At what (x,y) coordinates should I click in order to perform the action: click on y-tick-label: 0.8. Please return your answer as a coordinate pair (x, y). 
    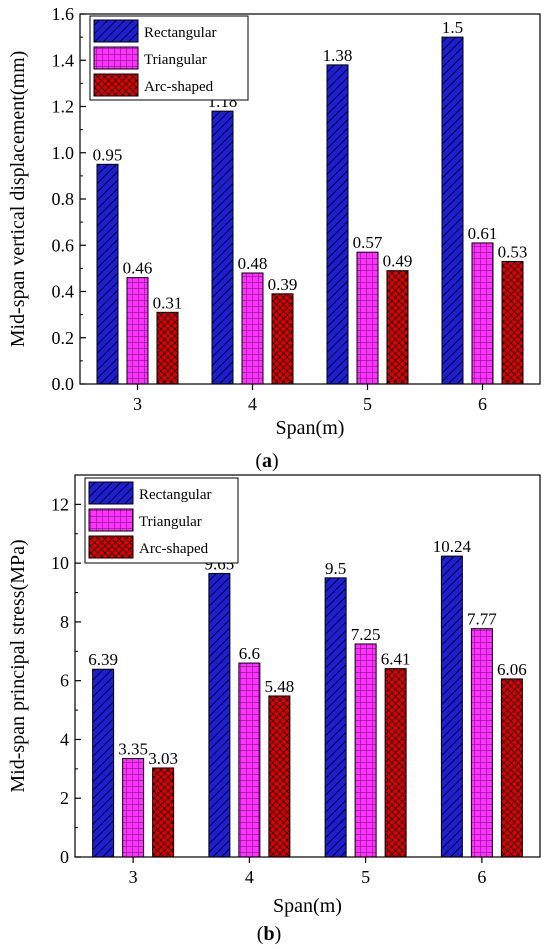
    Looking at the image, I should click on (63, 199).